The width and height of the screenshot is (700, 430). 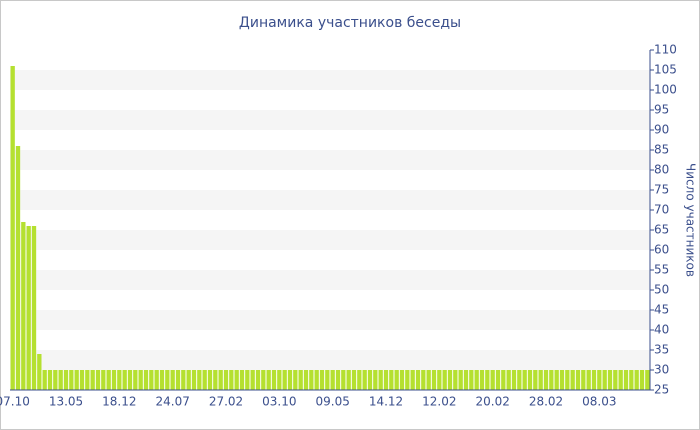 What do you see at coordinates (279, 402) in the screenshot?
I see `x-tick-label: 03.10` at bounding box center [279, 402].